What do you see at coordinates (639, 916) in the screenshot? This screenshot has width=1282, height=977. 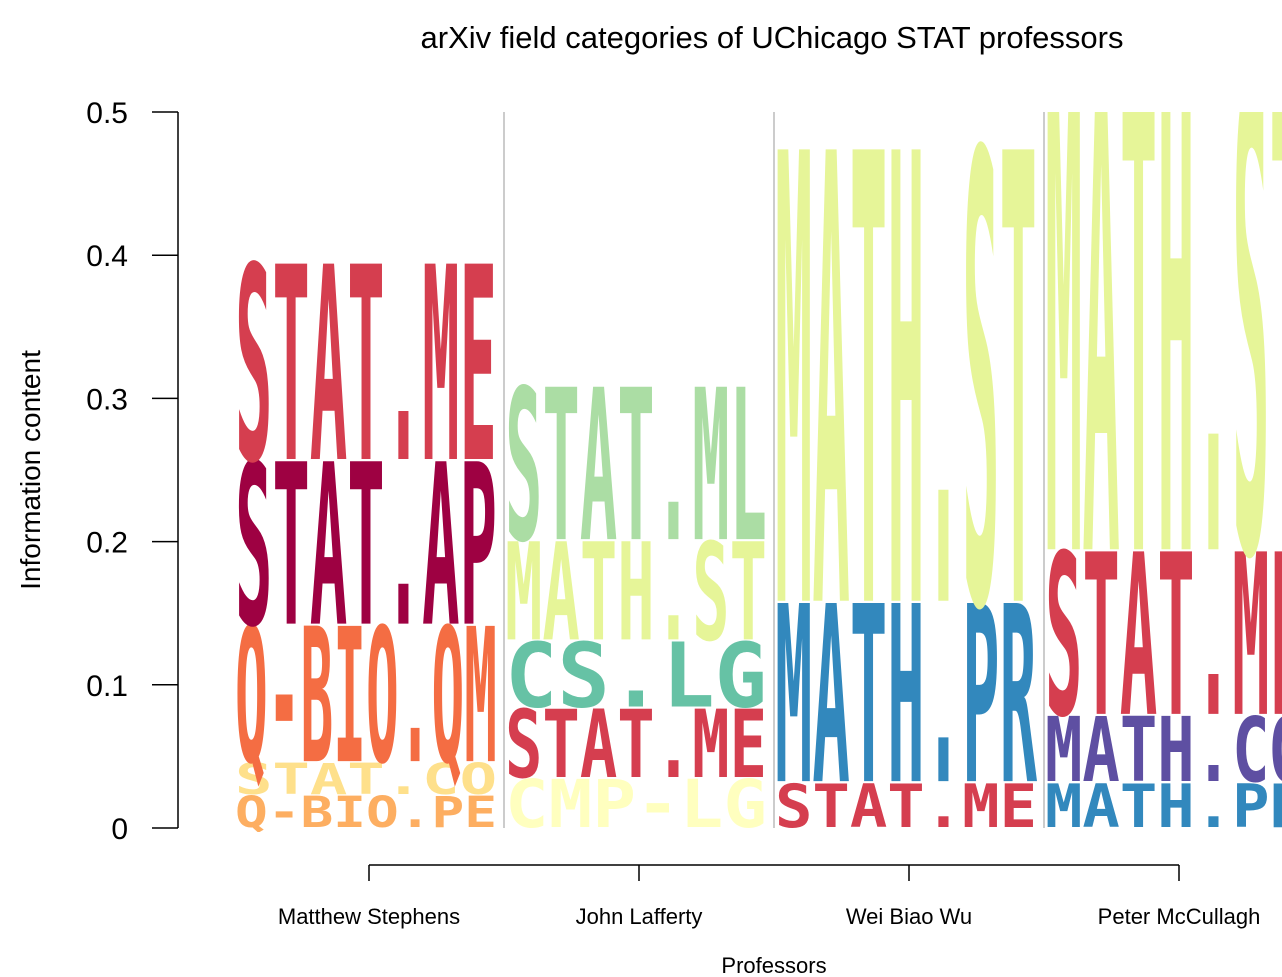 I see `x-tick-label: John Lafferty` at bounding box center [639, 916].